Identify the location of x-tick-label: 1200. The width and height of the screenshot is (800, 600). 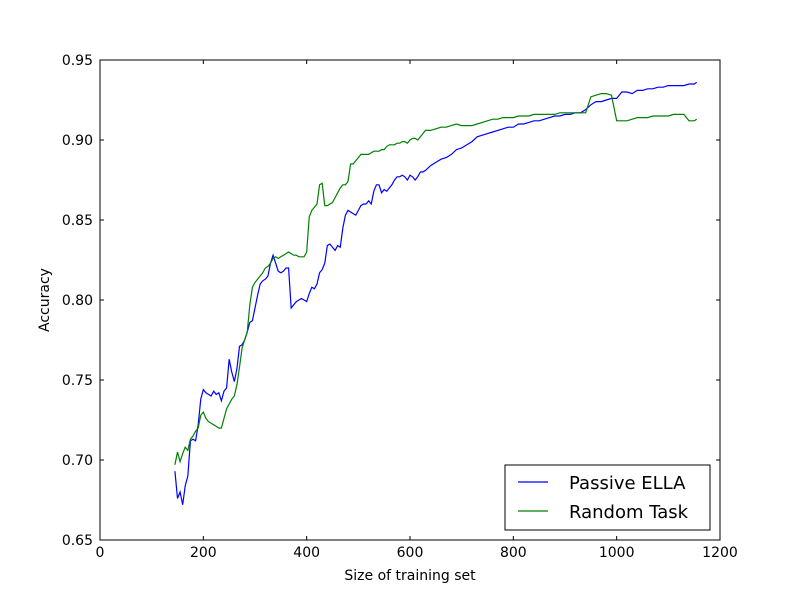
(720, 553).